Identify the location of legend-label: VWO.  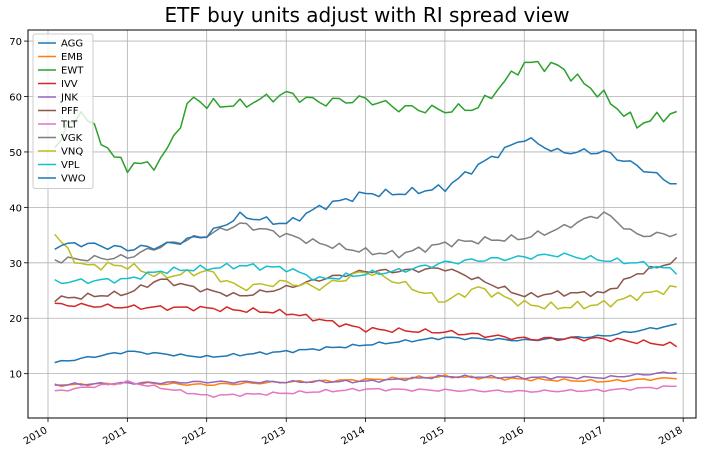
(73, 179).